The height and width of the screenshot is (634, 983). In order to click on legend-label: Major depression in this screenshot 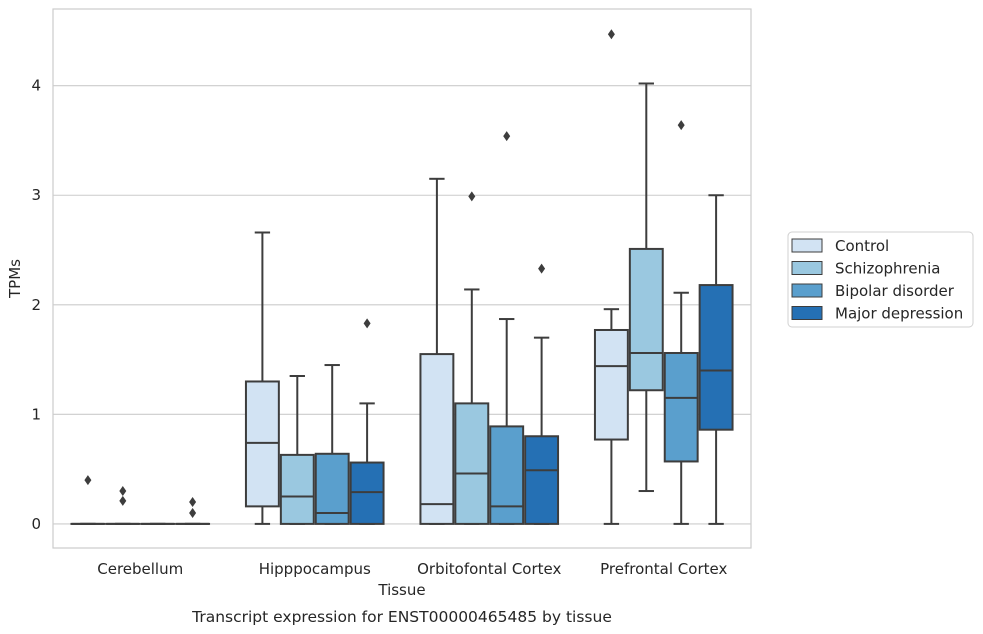, I will do `click(899, 314)`.